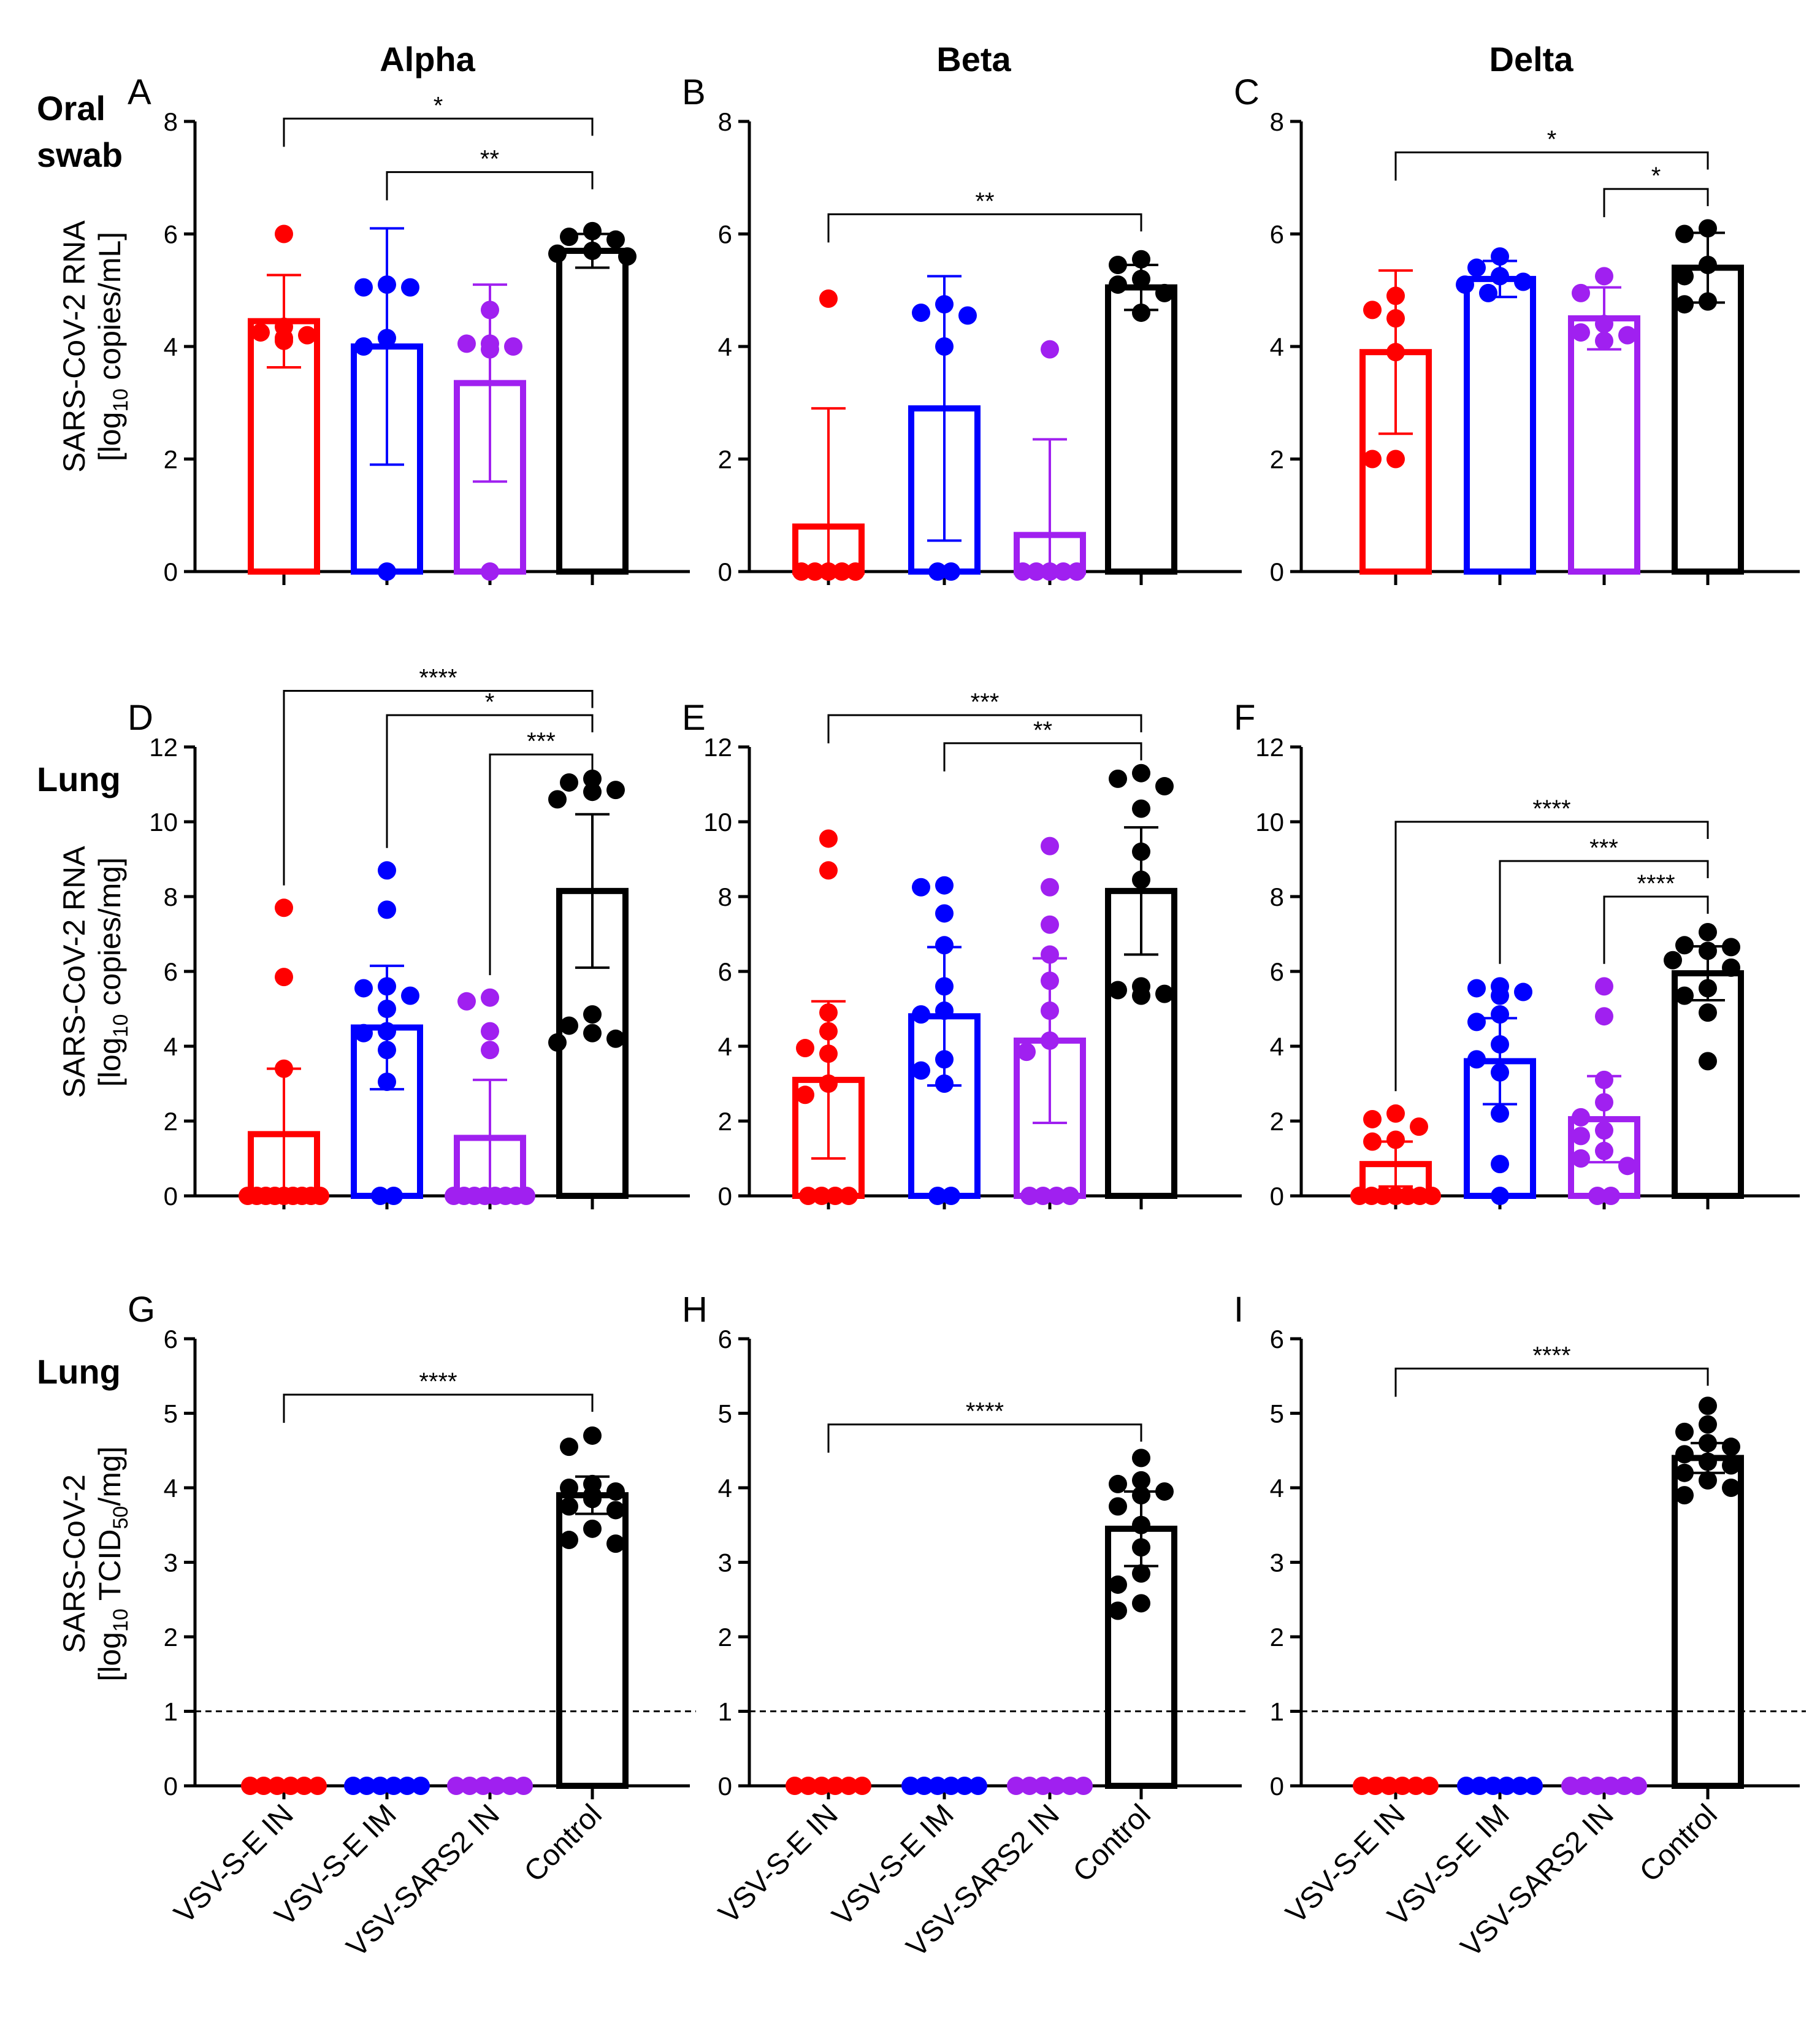  What do you see at coordinates (1239, 1310) in the screenshot?
I see `panel-label: I` at bounding box center [1239, 1310].